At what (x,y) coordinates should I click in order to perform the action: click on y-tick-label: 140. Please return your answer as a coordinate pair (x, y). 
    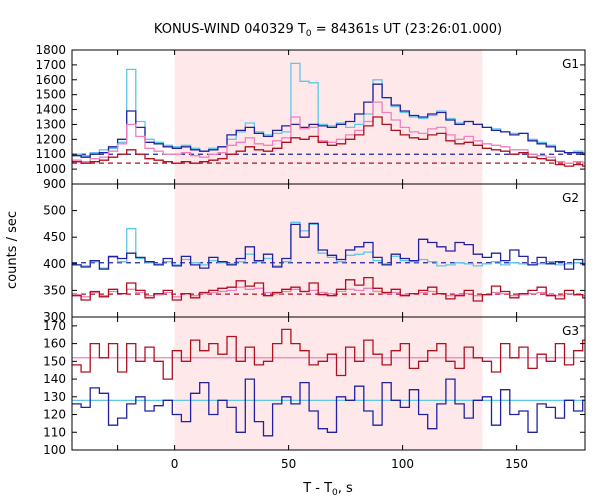
    Looking at the image, I should click on (54, 379).